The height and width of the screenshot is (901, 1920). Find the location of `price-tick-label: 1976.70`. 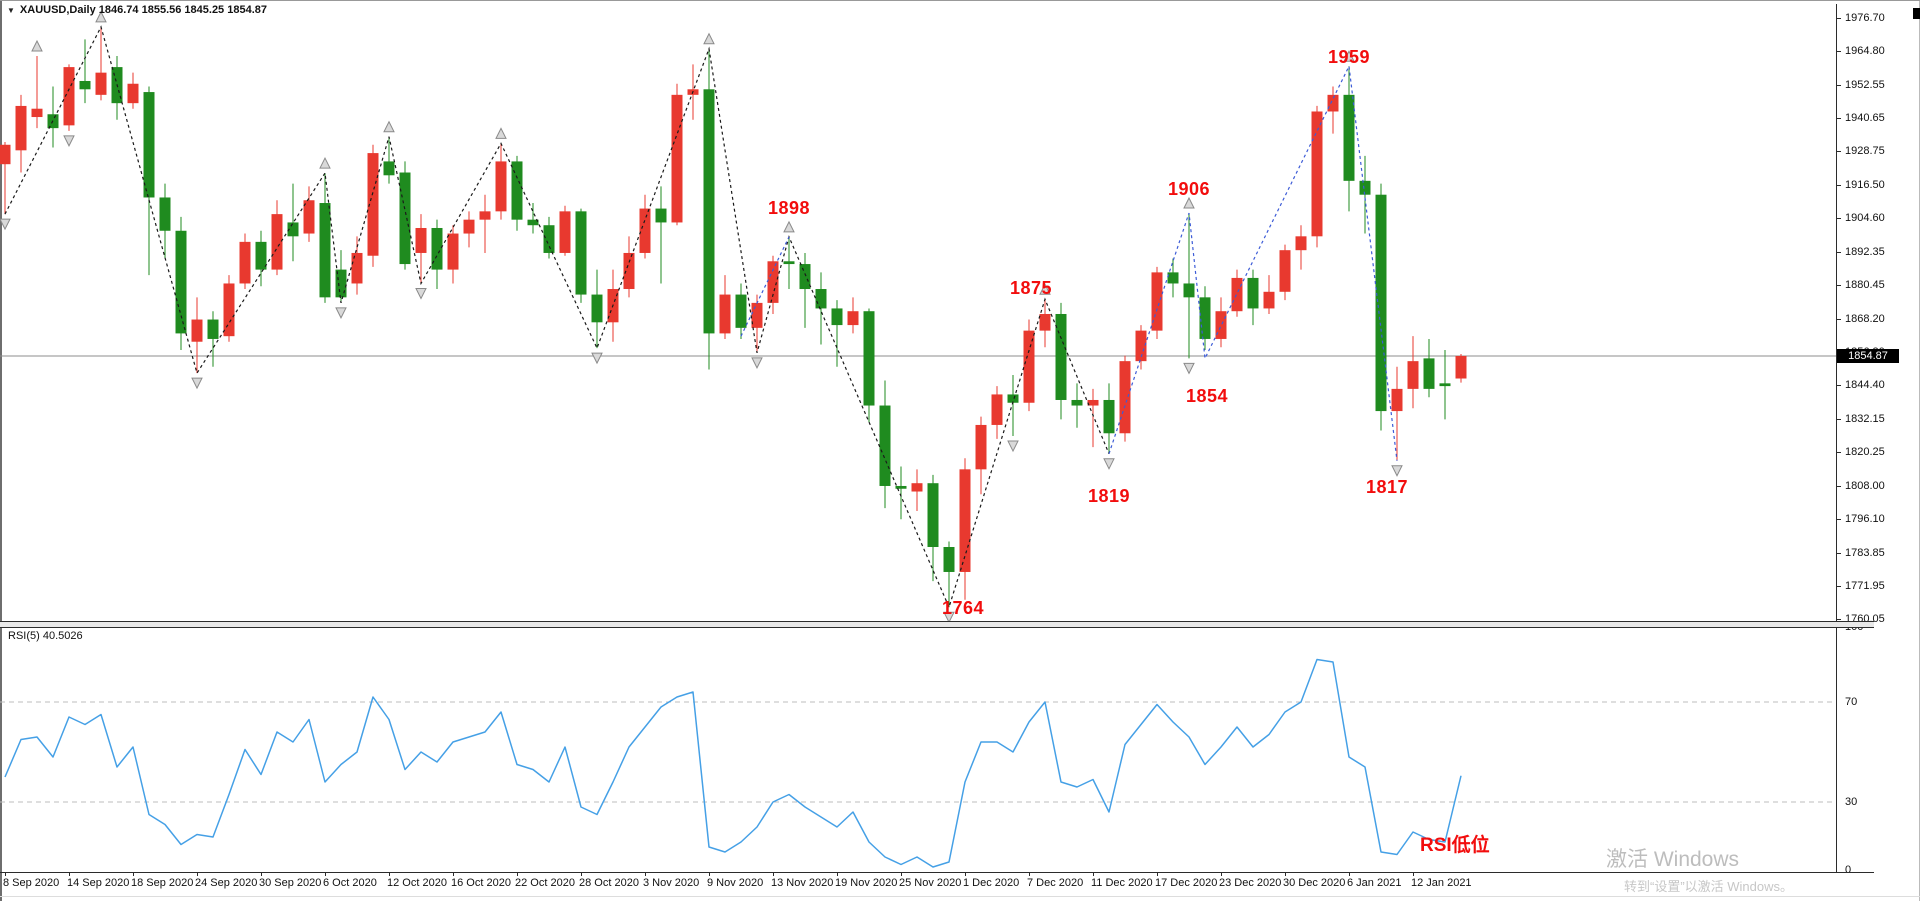

price-tick-label: 1976.70 is located at coordinates (1865, 18).